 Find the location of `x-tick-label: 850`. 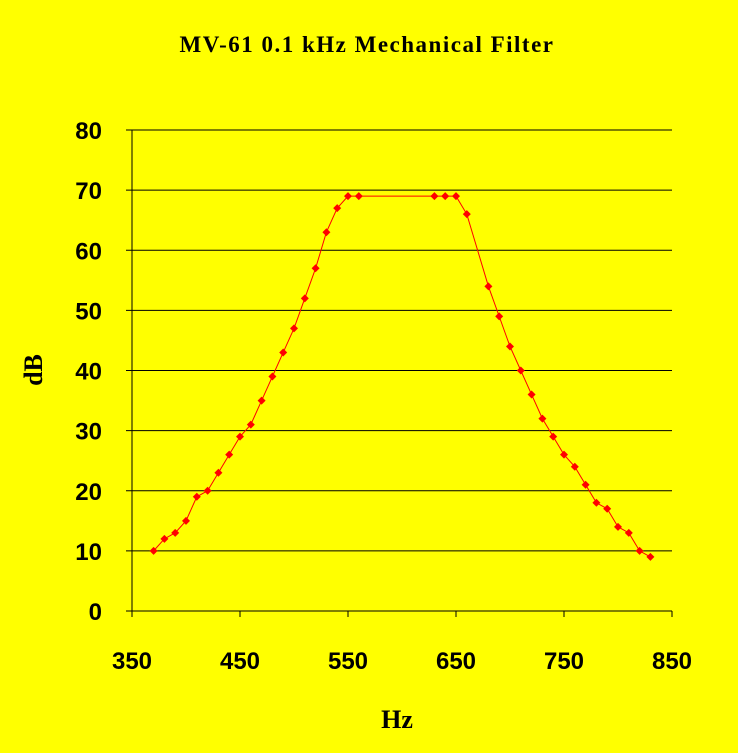

x-tick-label: 850 is located at coordinates (672, 661).